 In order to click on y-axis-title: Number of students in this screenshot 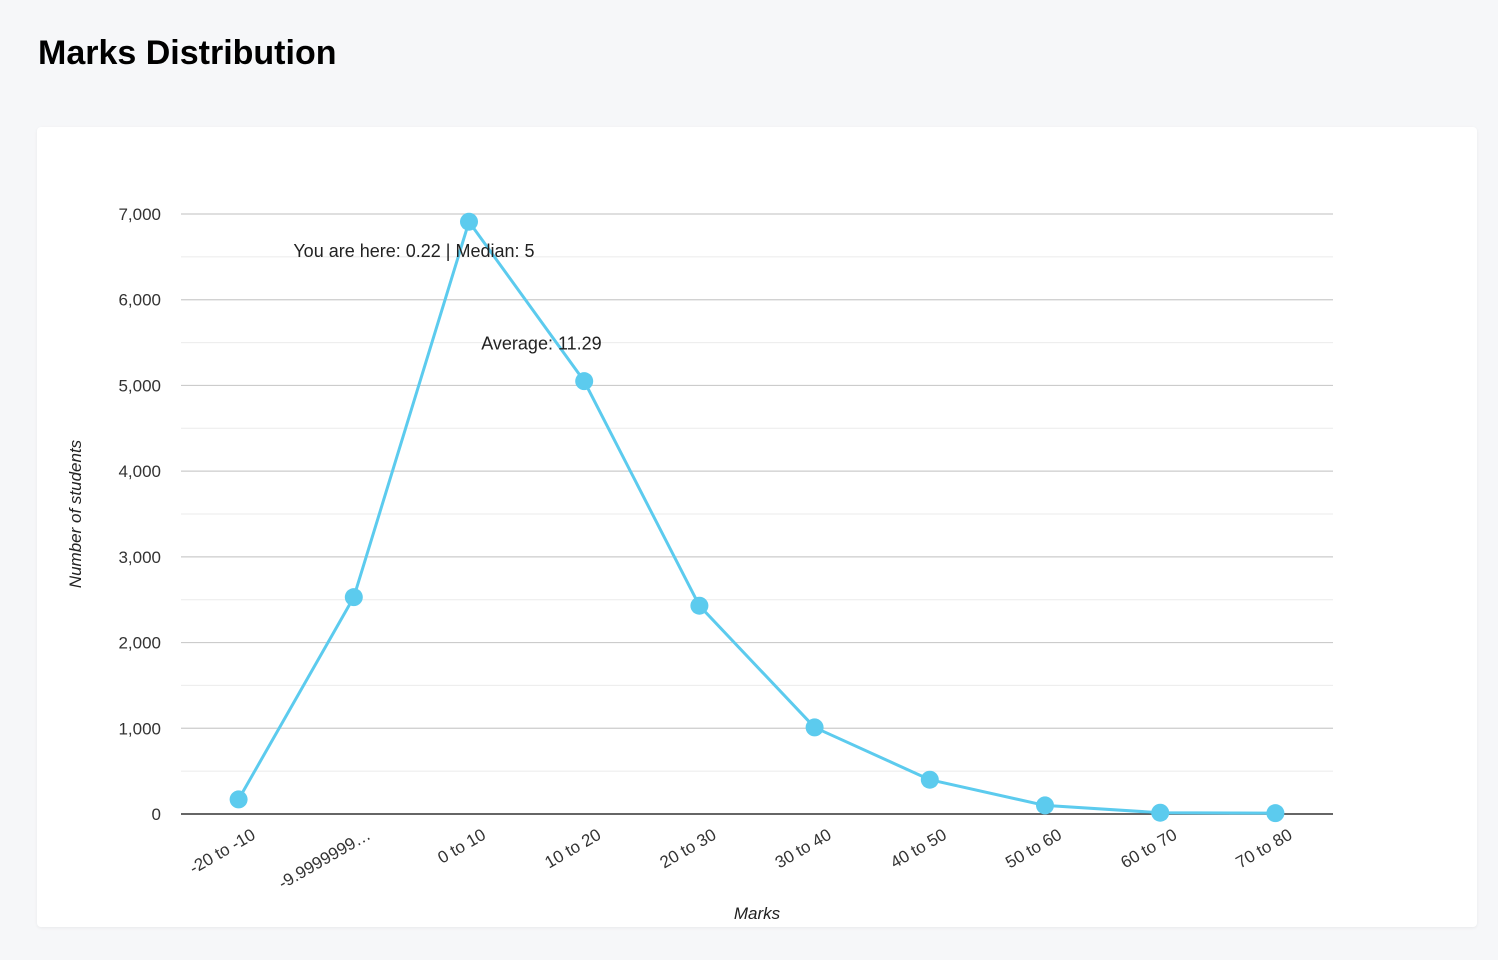, I will do `click(75, 513)`.